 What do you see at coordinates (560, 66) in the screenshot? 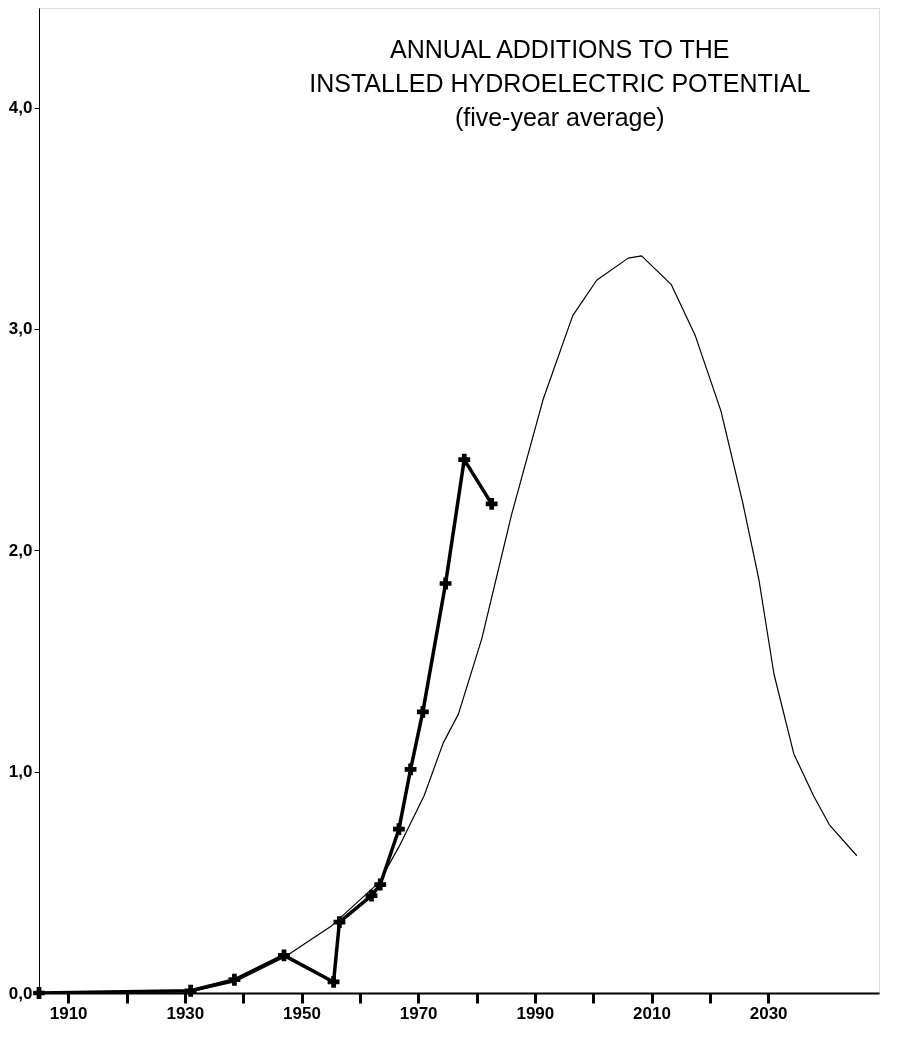
I see `text: ANNUAL ADDITIONS TO THE INSTALLED HYDROELECTRIC POTENTIAL` at bounding box center [560, 66].